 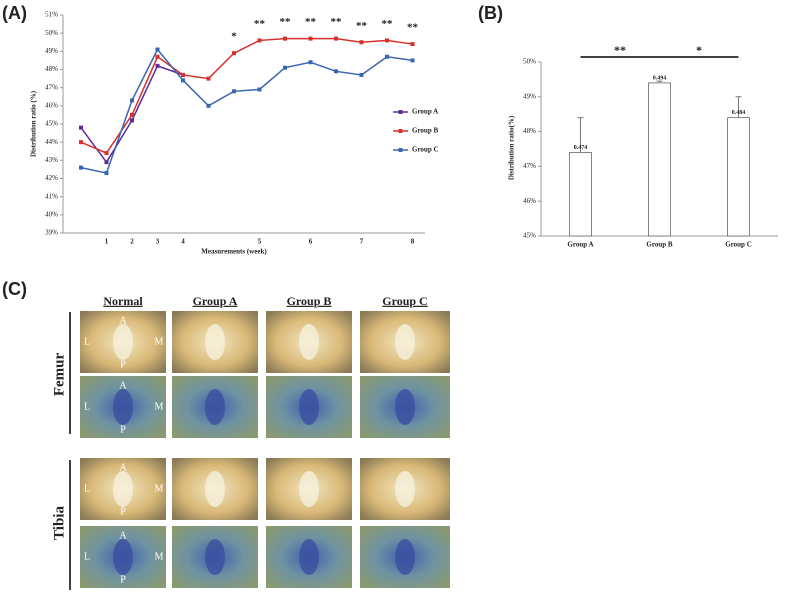 I want to click on x-tick-label: 1, so click(x=107, y=242).